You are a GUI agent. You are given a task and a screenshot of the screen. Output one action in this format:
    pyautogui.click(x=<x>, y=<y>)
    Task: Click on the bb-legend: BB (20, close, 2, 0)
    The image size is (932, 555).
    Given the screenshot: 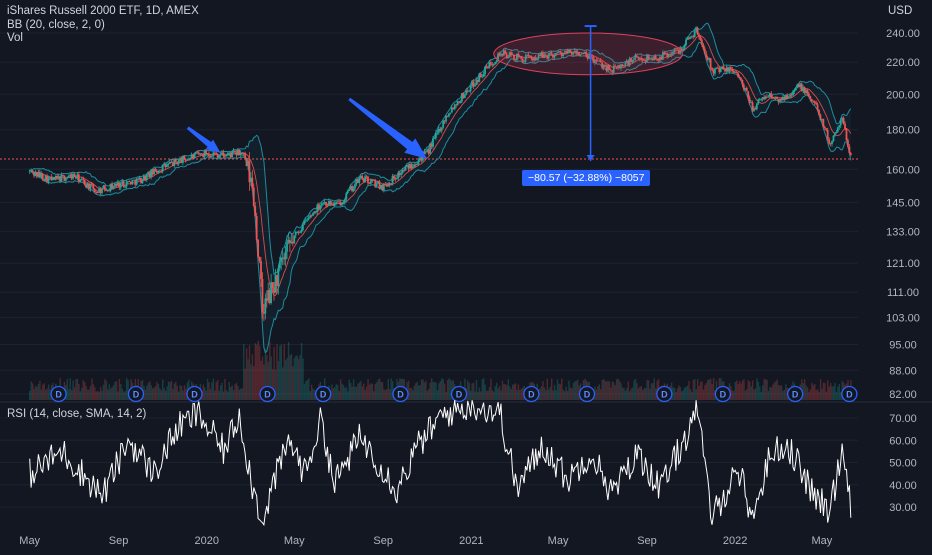 What is the action you would take?
    pyautogui.click(x=56, y=25)
    